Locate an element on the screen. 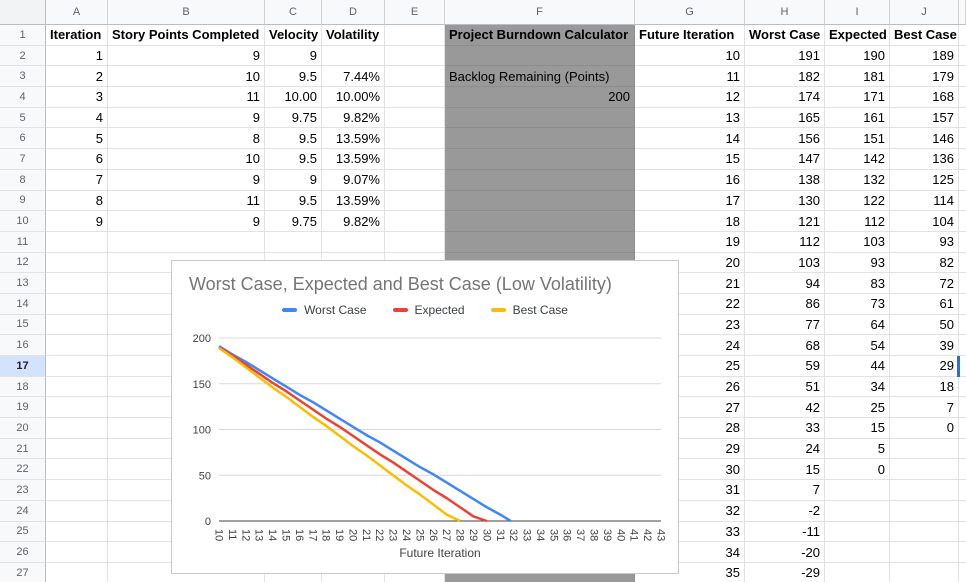  cell-F9 is located at coordinates (540, 201).